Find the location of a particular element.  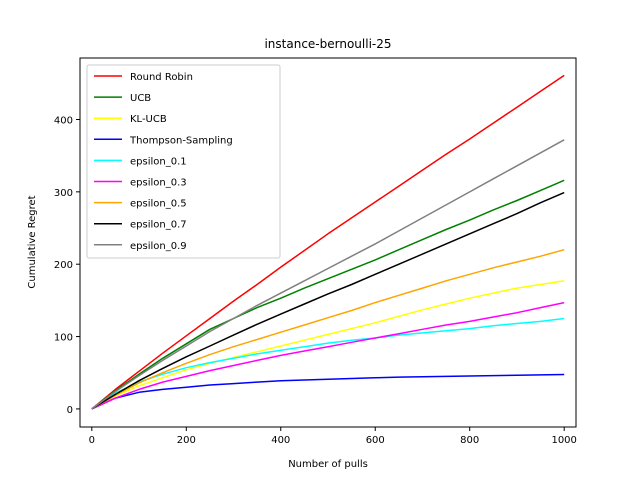

y-axis-ticks: 0 100 200 300 400 is located at coordinates (67, 266).